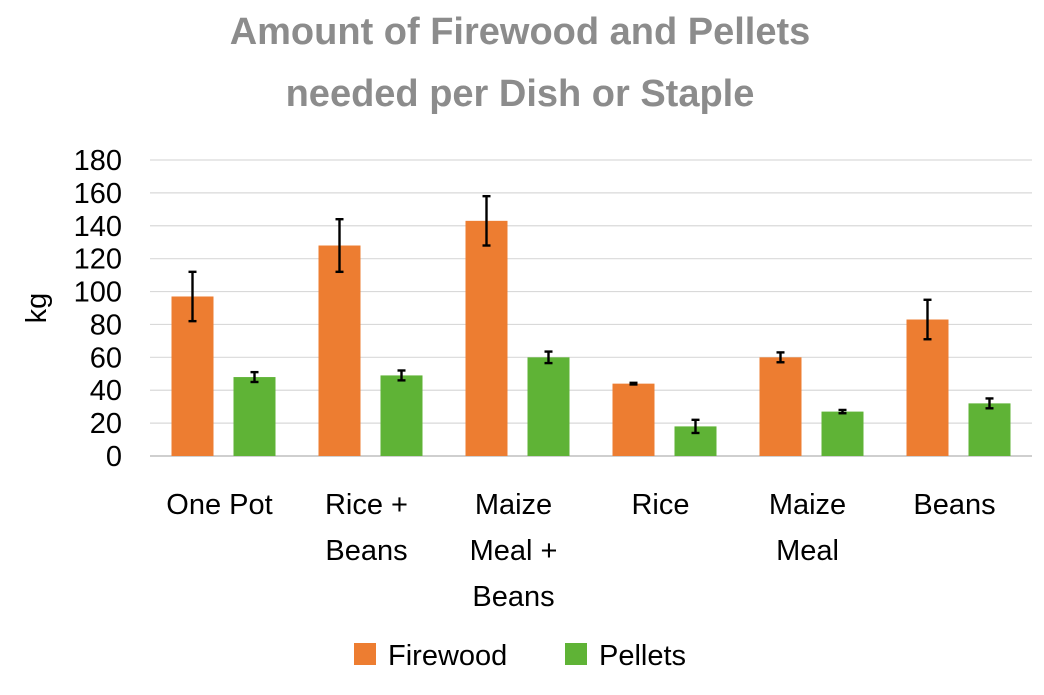  Describe the element at coordinates (98, 194) in the screenshot. I see `y-tick-label: 160` at that location.